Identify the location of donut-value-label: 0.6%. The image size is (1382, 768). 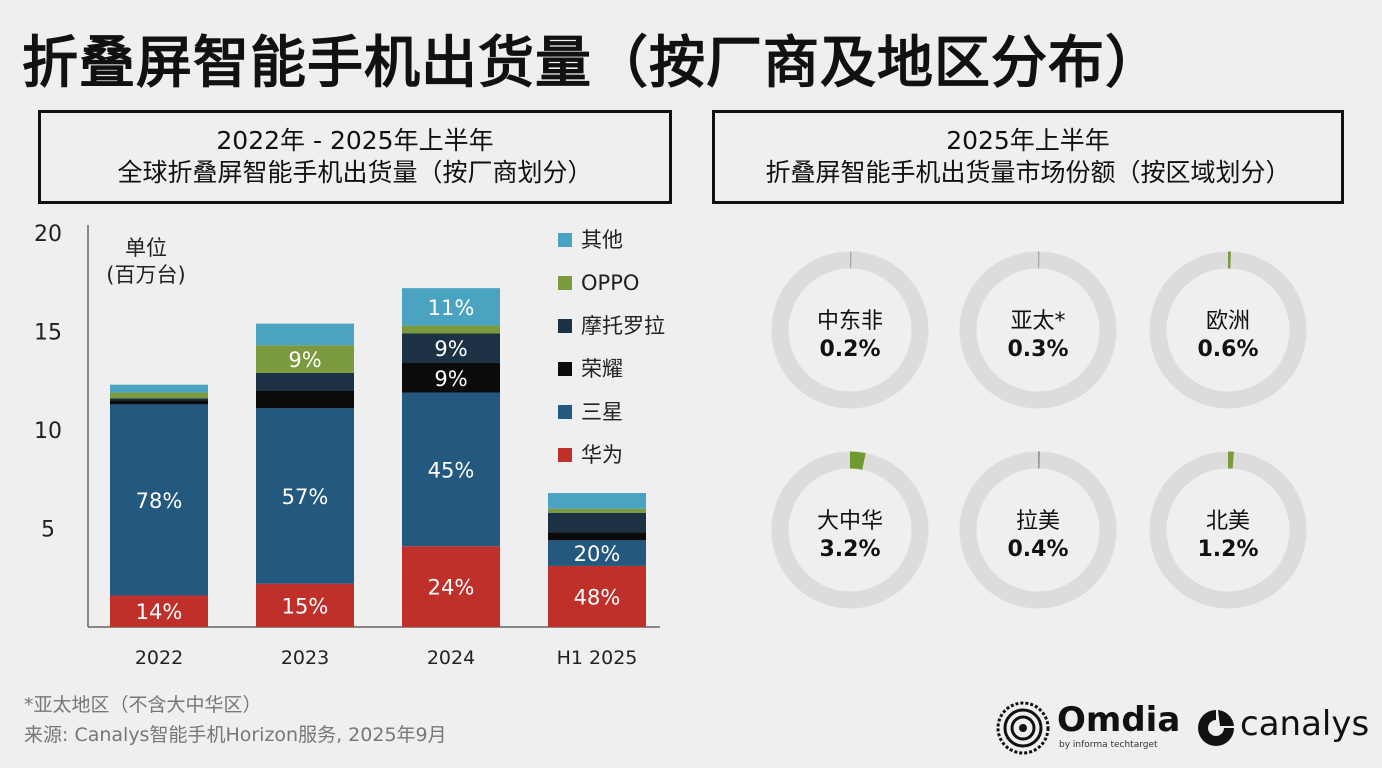
(1227, 349).